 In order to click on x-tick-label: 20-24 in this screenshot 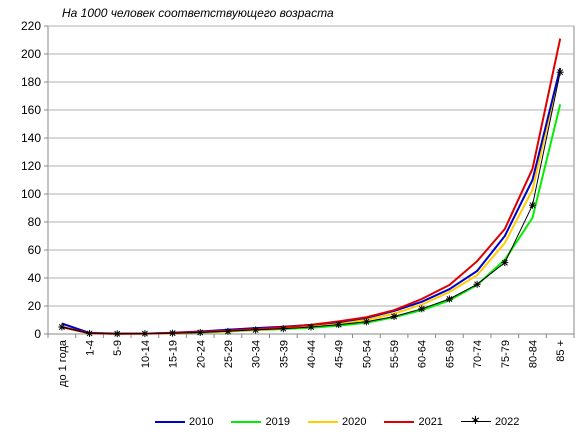, I will do `click(201, 354)`.